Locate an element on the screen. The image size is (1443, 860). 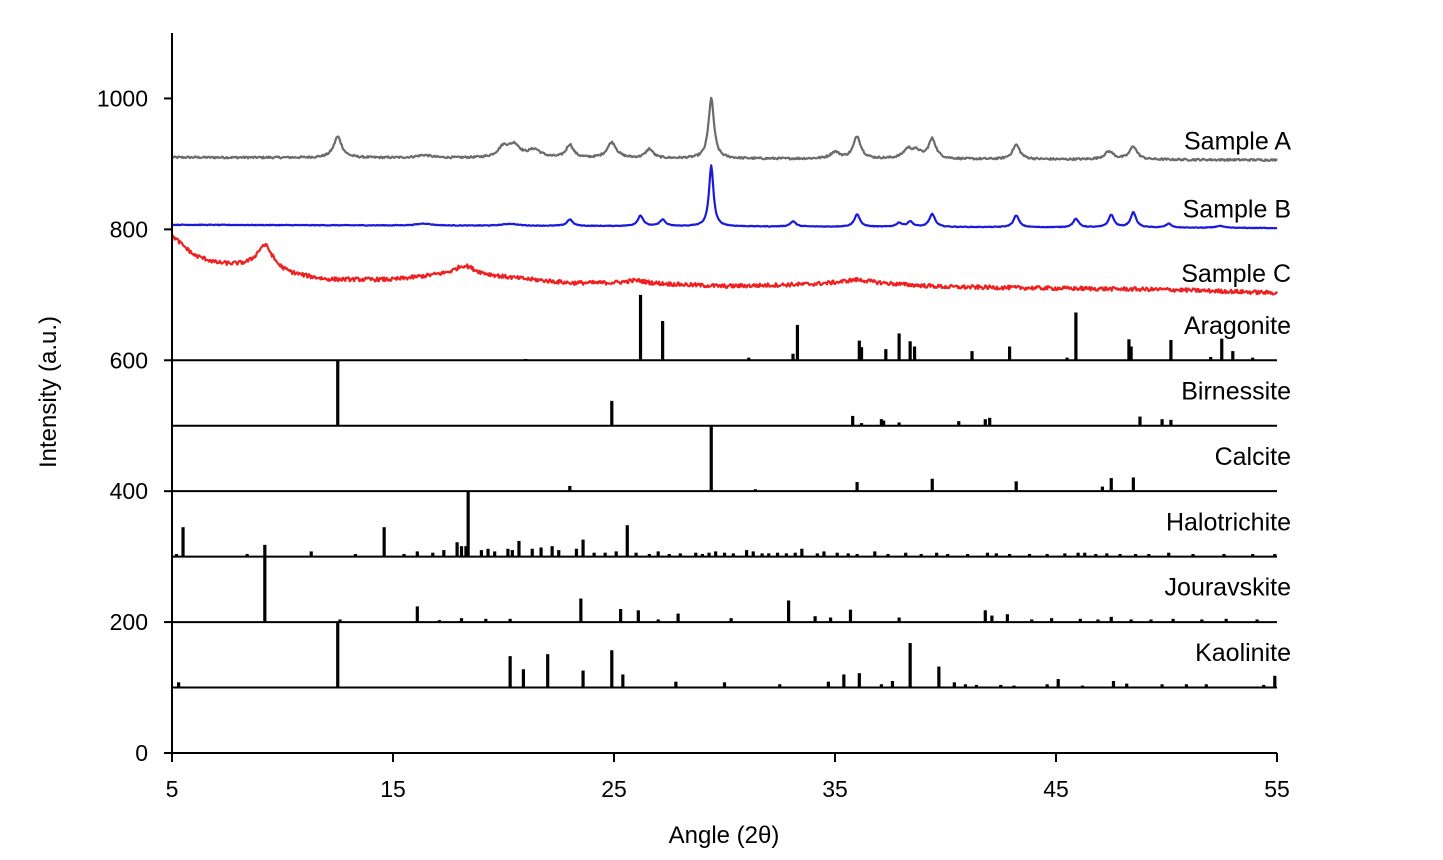
series-sample-b is located at coordinates (724, 197).